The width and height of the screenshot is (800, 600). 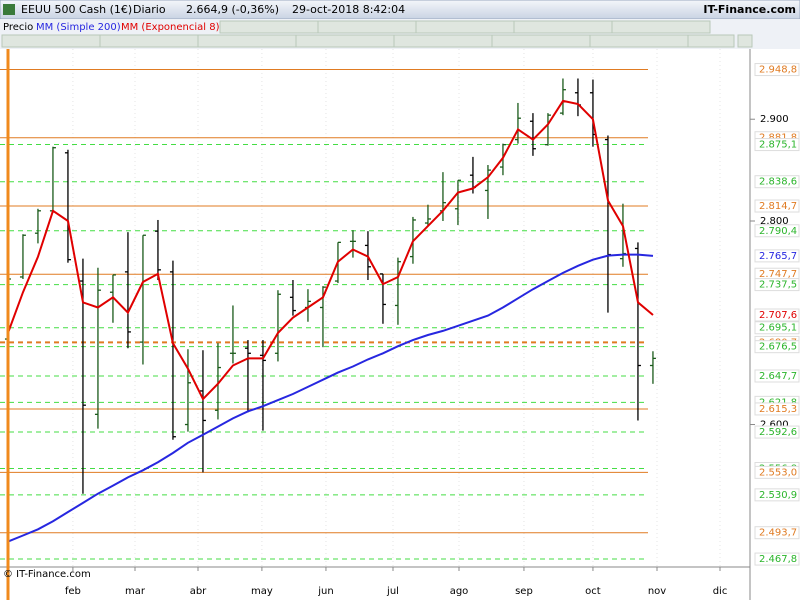 I want to click on y-tick-label: 2.600, so click(x=774, y=425).